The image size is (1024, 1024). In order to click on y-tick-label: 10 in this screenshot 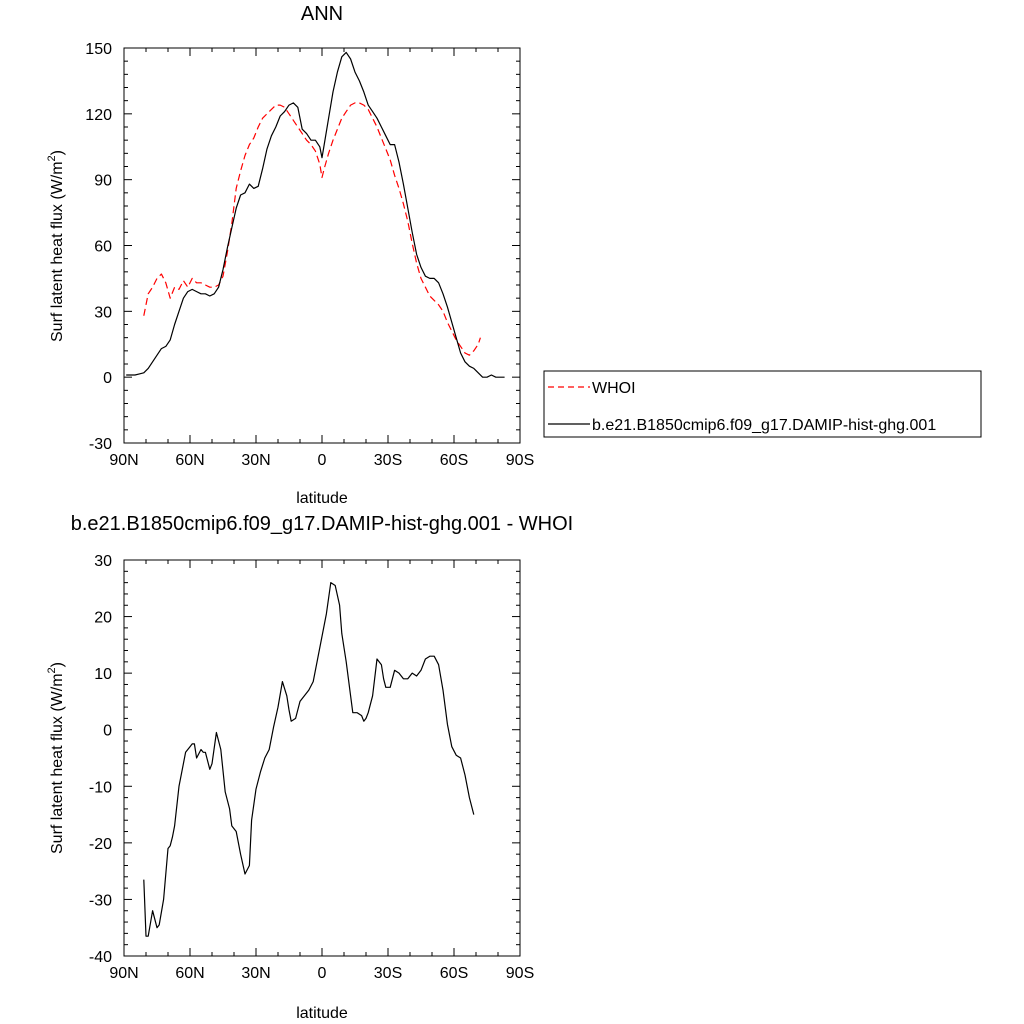, I will do `click(103, 674)`.